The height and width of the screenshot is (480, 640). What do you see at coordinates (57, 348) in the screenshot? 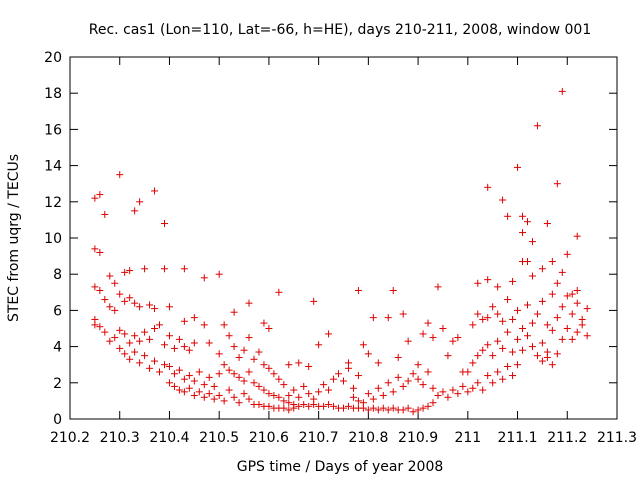
I see `y-tick-label: 4` at bounding box center [57, 348].